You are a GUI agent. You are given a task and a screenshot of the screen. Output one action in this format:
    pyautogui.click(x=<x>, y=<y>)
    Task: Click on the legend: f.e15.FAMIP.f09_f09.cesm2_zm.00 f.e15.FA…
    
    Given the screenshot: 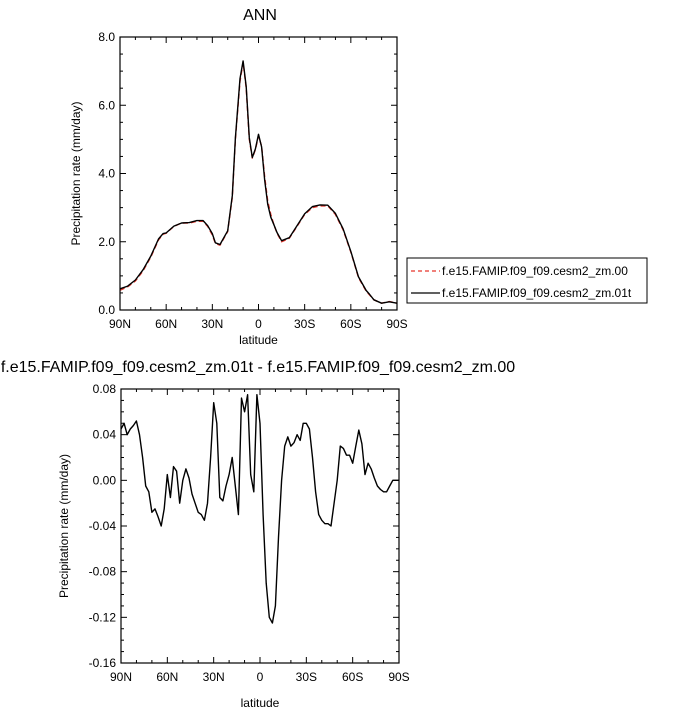 What is the action you would take?
    pyautogui.click(x=527, y=280)
    